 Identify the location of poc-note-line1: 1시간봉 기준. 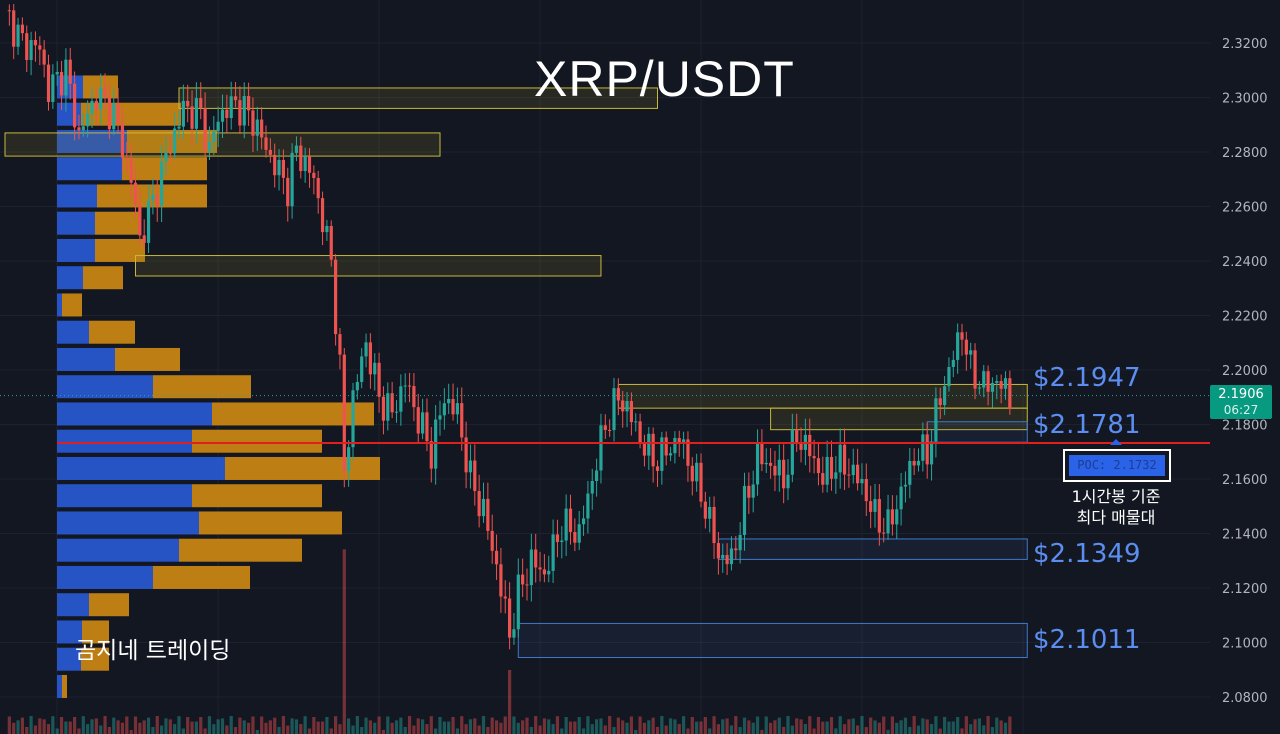
(1116, 496).